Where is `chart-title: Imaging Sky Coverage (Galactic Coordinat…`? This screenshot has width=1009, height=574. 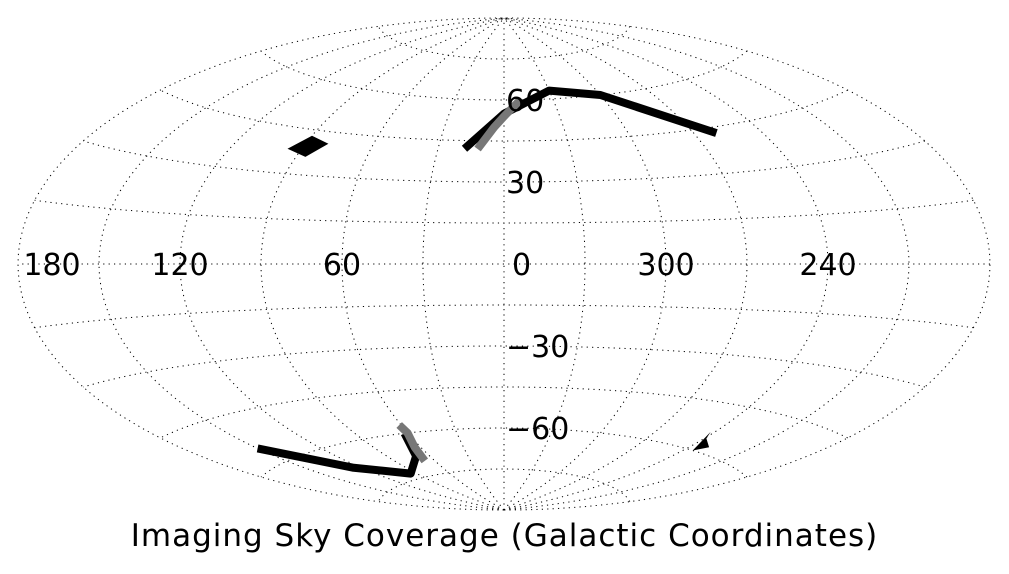
chart-title: Imaging Sky Coverage (Galactic Coordinat… is located at coordinates (504, 536).